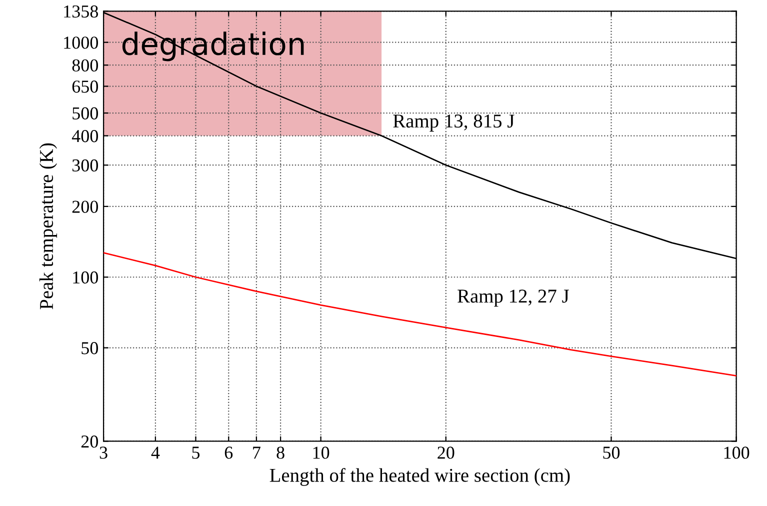  Describe the element at coordinates (104, 452) in the screenshot. I see `x-tick-label: 3` at that location.